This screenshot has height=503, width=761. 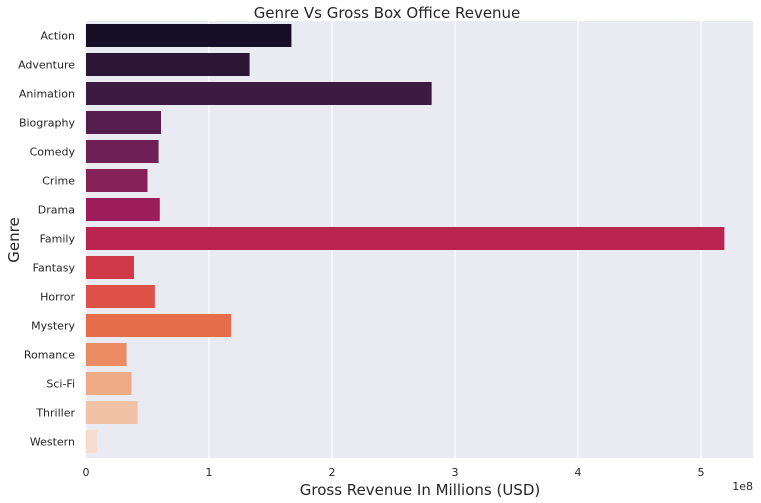 I want to click on y-tick-label: Family, so click(x=58, y=239).